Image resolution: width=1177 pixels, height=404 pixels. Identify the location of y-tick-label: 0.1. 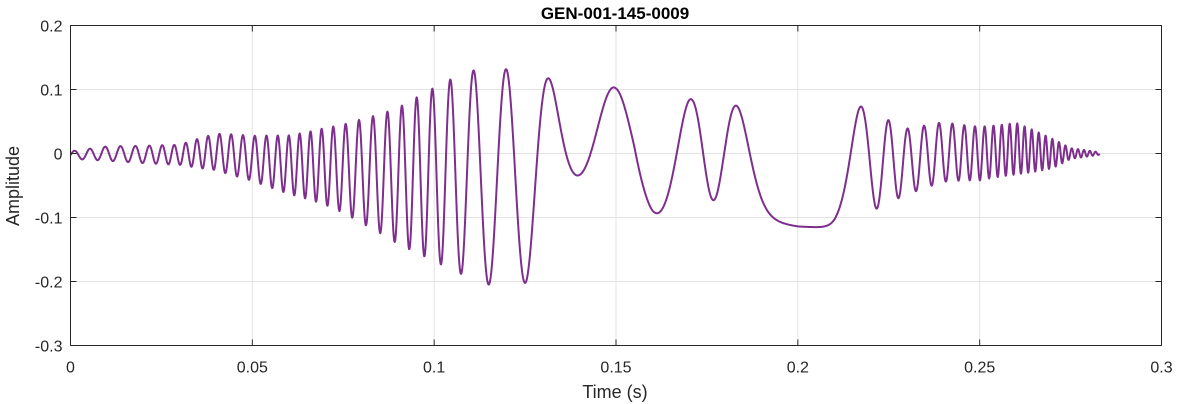
(51, 91).